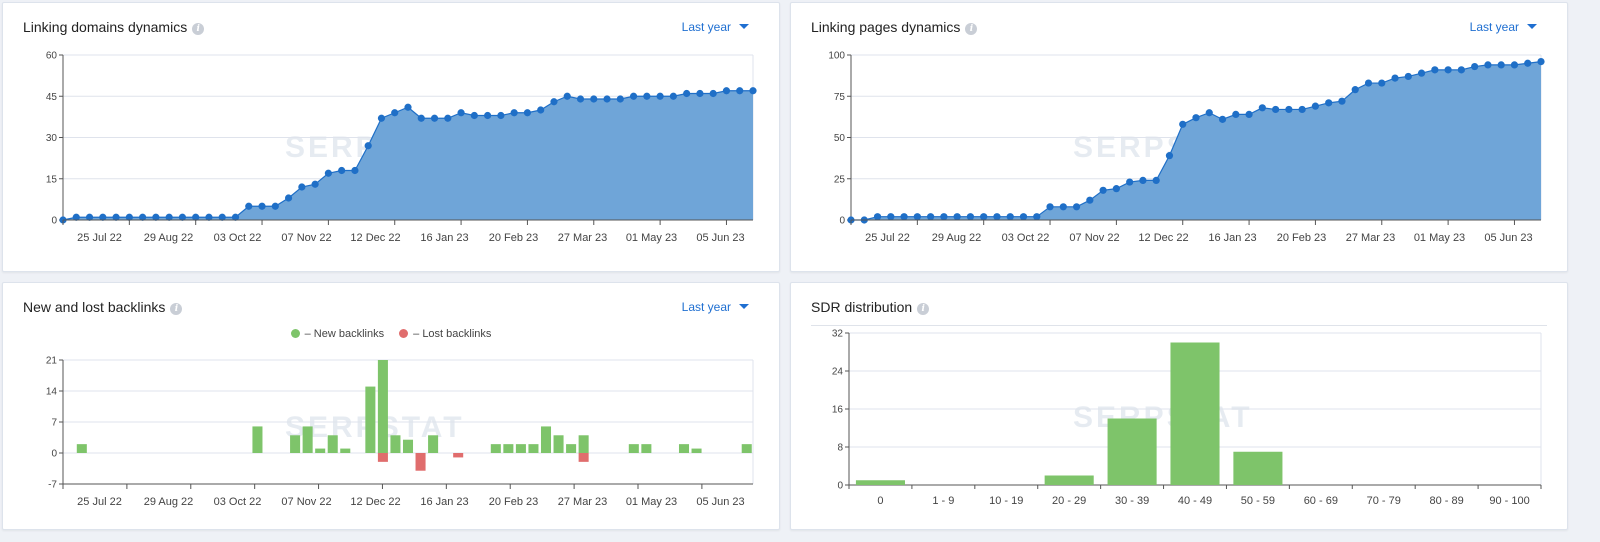  I want to click on x-tick-label: 20 - 29, so click(1069, 501).